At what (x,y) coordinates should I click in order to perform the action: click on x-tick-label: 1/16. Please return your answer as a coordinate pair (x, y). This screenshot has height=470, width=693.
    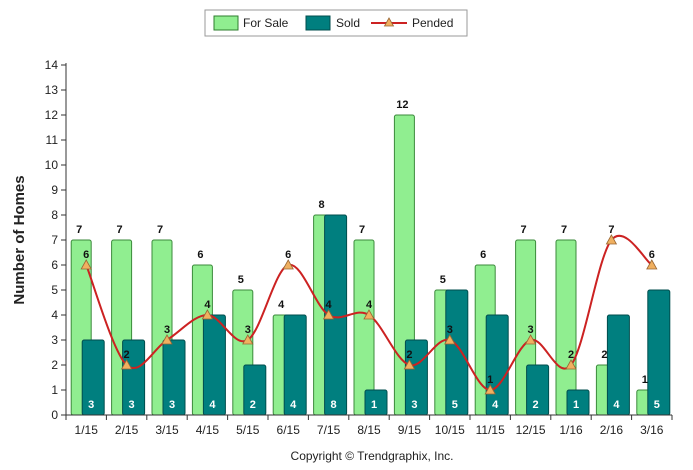
    Looking at the image, I should click on (571, 430).